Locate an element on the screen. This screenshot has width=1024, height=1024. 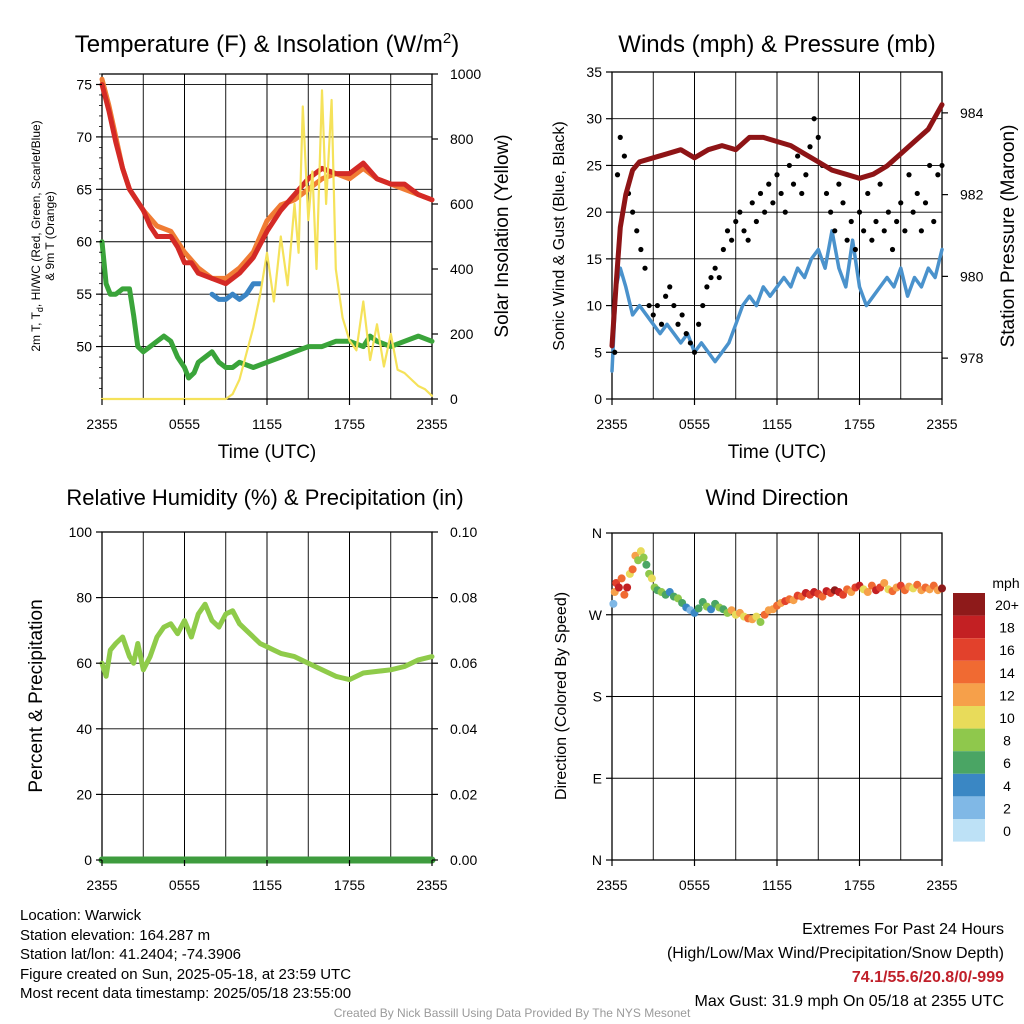
colorbar-label: 16 is located at coordinates (1007, 650).